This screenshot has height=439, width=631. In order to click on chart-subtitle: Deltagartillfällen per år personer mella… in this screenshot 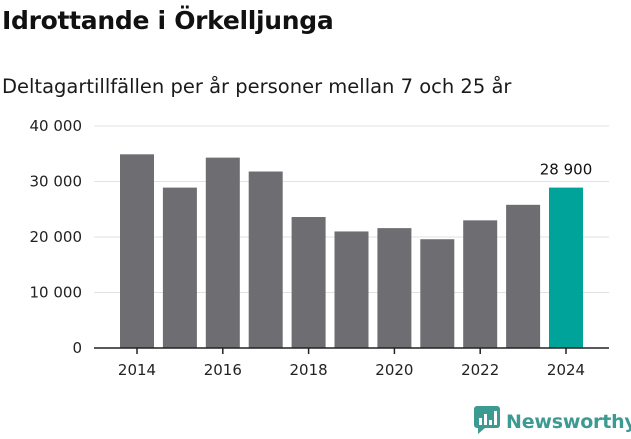, I will do `click(257, 86)`.